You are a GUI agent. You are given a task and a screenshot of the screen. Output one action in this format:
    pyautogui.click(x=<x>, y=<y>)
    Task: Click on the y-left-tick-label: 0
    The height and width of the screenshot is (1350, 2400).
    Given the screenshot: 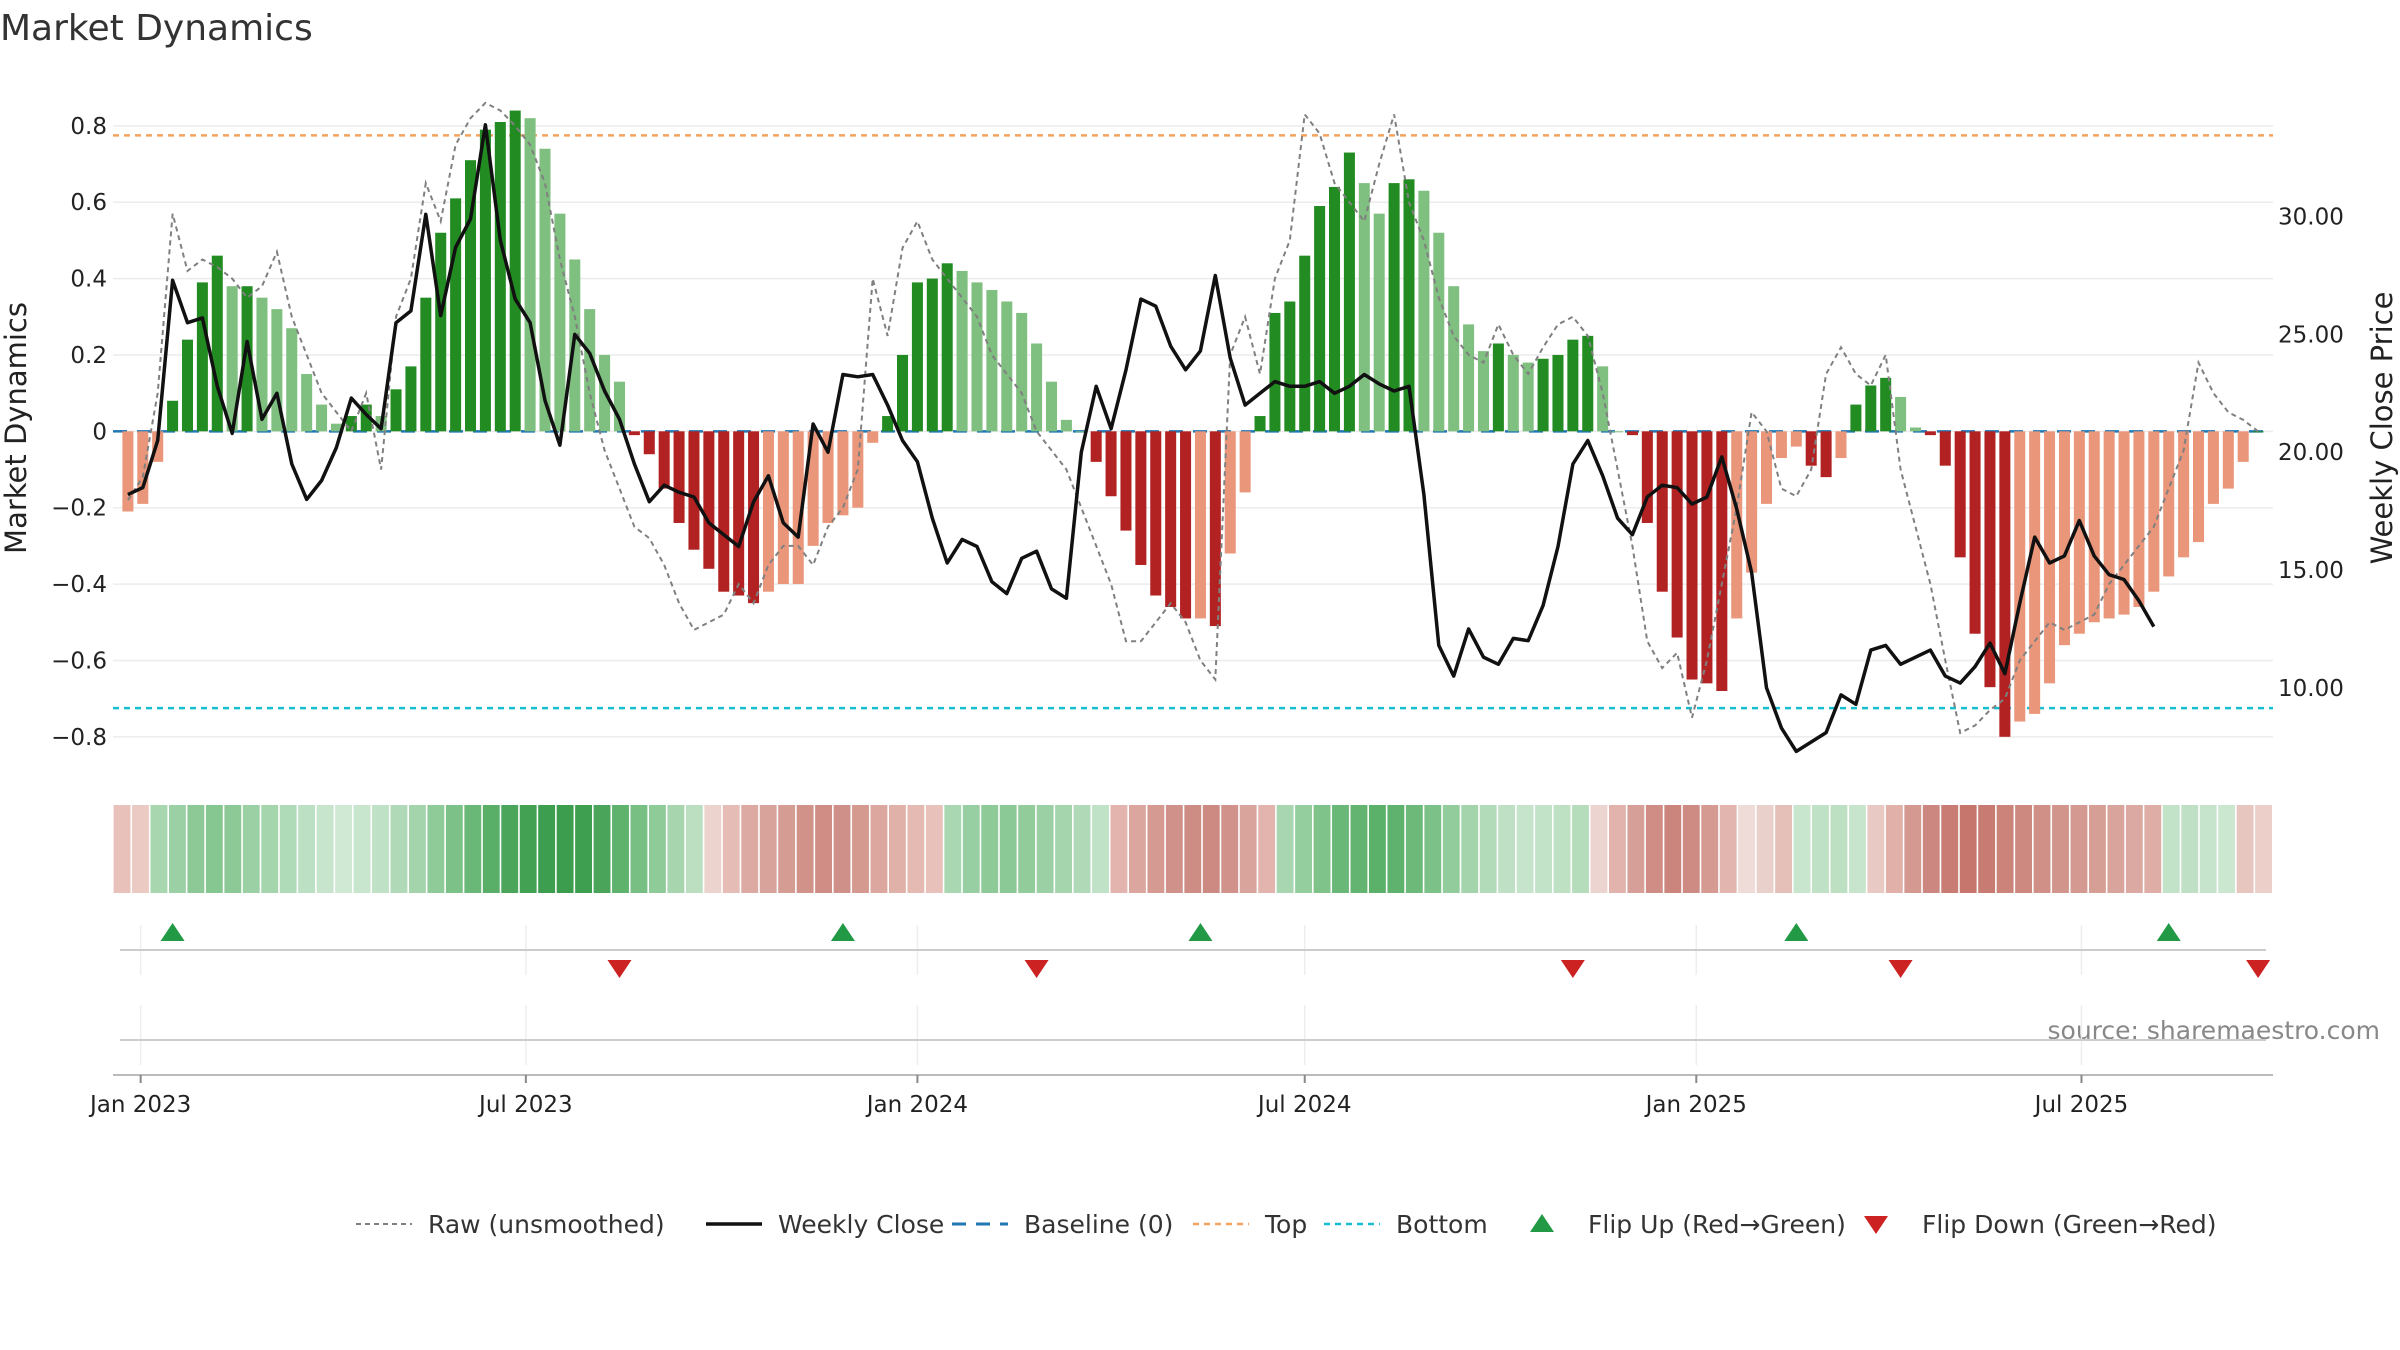 What is the action you would take?
    pyautogui.click(x=99, y=432)
    